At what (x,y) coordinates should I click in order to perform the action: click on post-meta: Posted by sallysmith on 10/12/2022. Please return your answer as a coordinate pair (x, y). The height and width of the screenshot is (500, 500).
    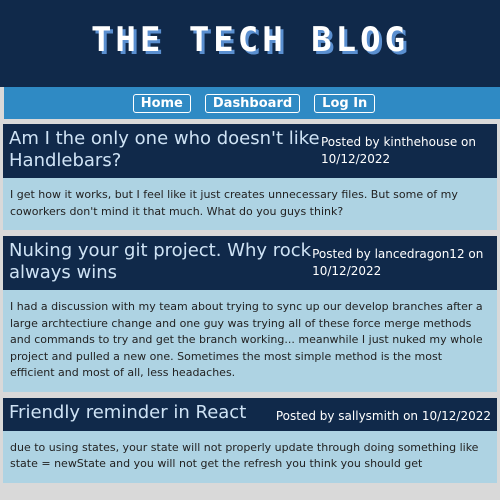
    Looking at the image, I should click on (383, 415).